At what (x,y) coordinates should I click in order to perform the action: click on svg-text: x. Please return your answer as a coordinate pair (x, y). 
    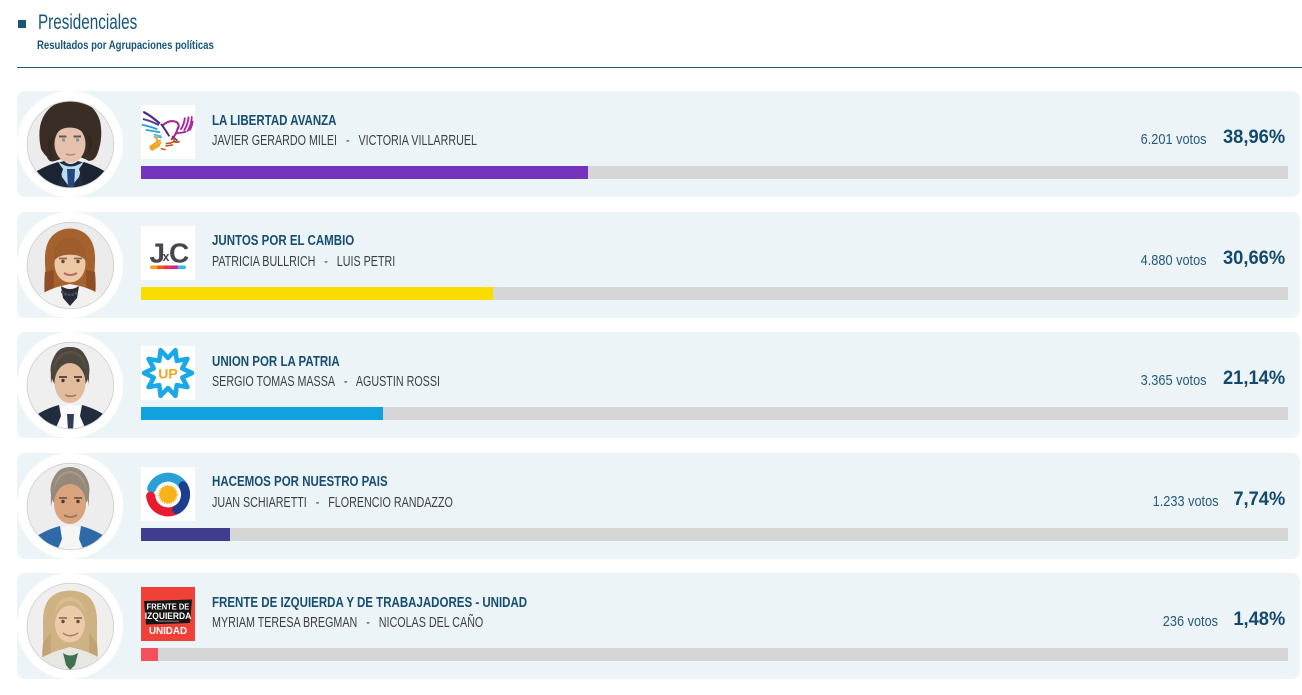
    Looking at the image, I should click on (166, 257).